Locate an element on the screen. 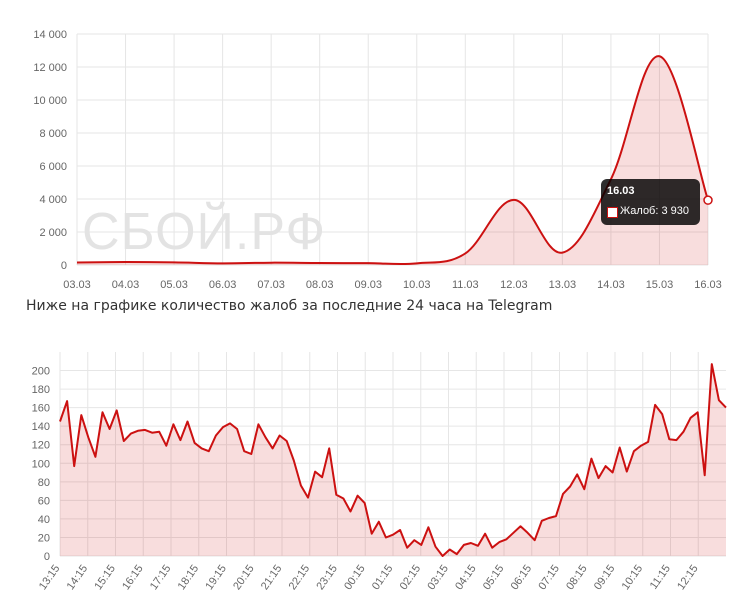  x-tick-label: 00:15 is located at coordinates (355, 577).